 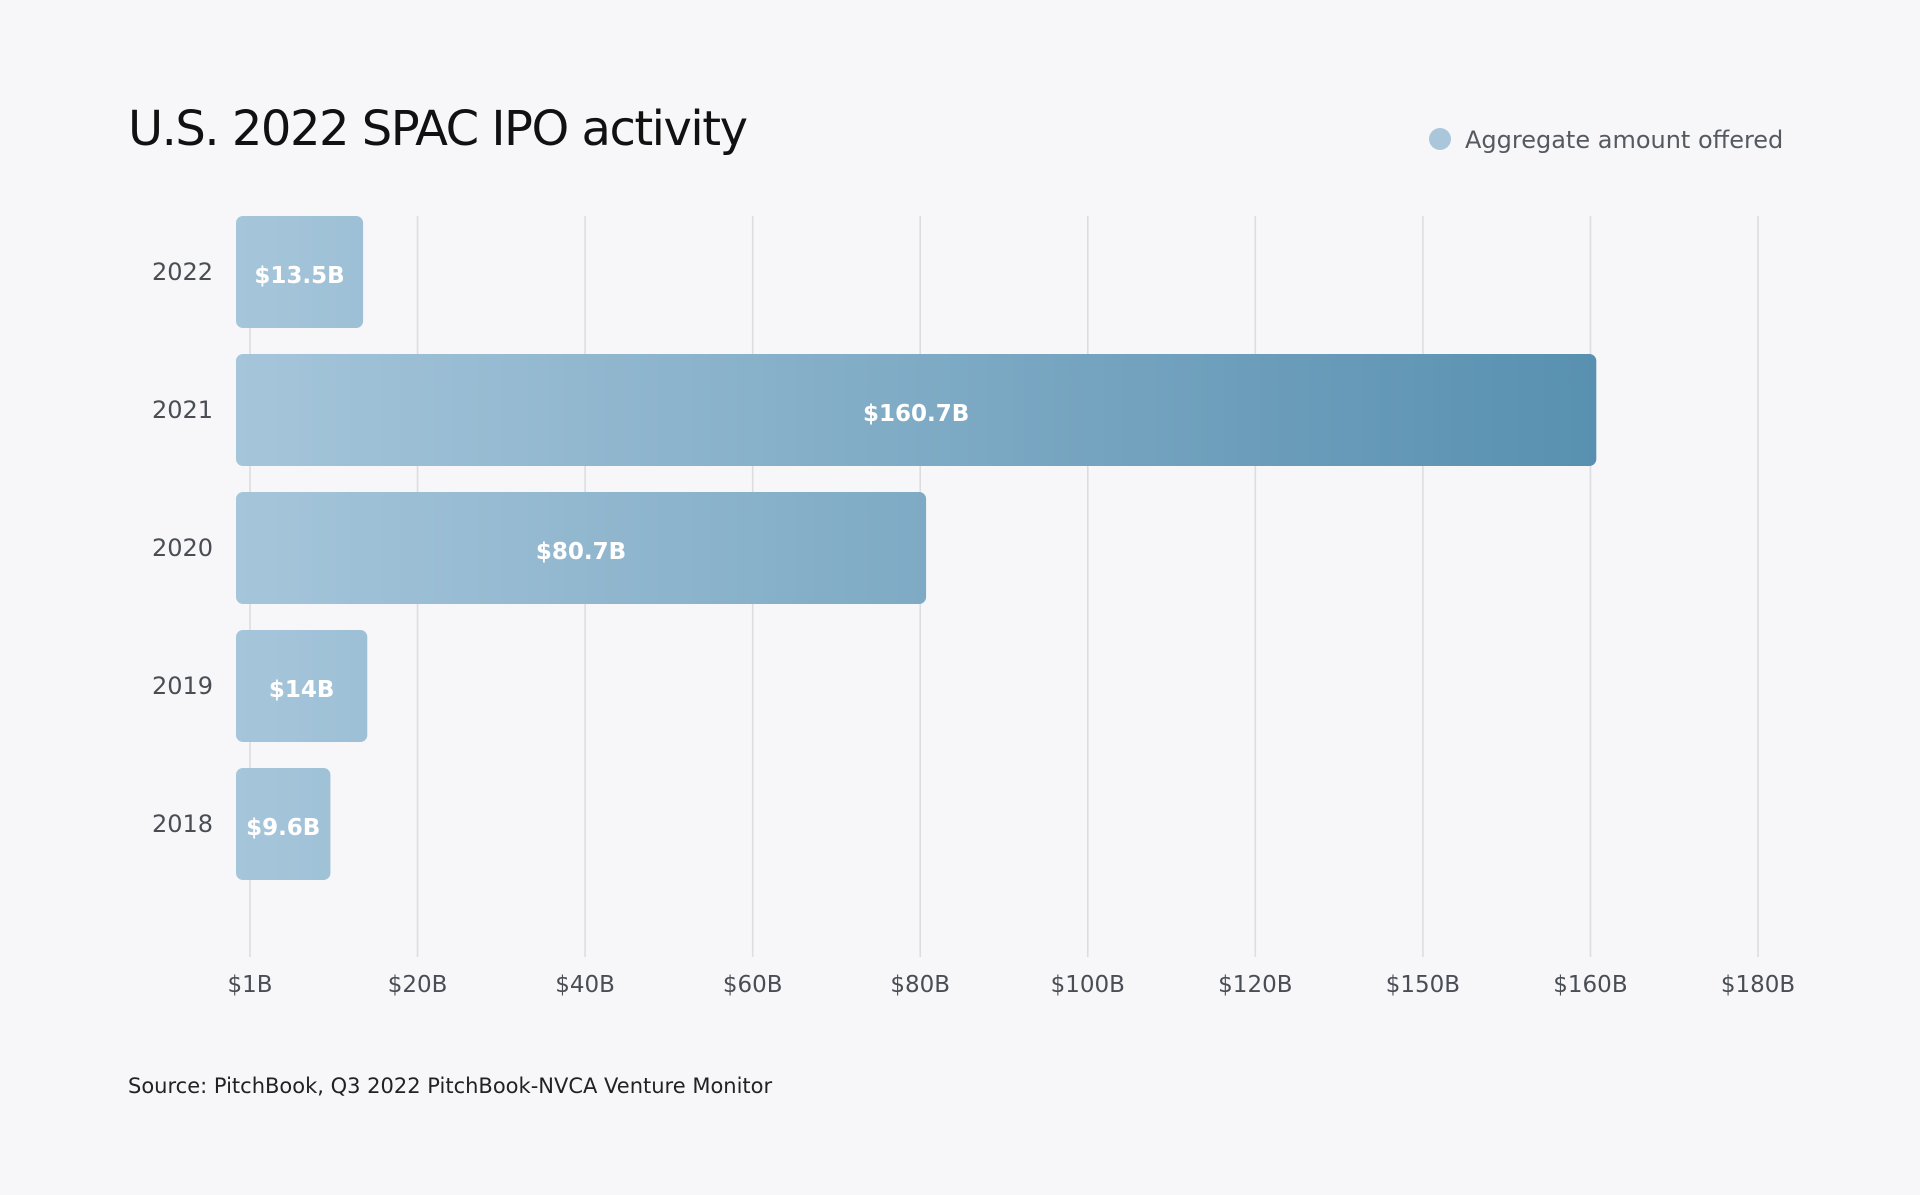 What do you see at coordinates (437, 129) in the screenshot?
I see `chart-title: U.S. 2022 SPAC IPO activity` at bounding box center [437, 129].